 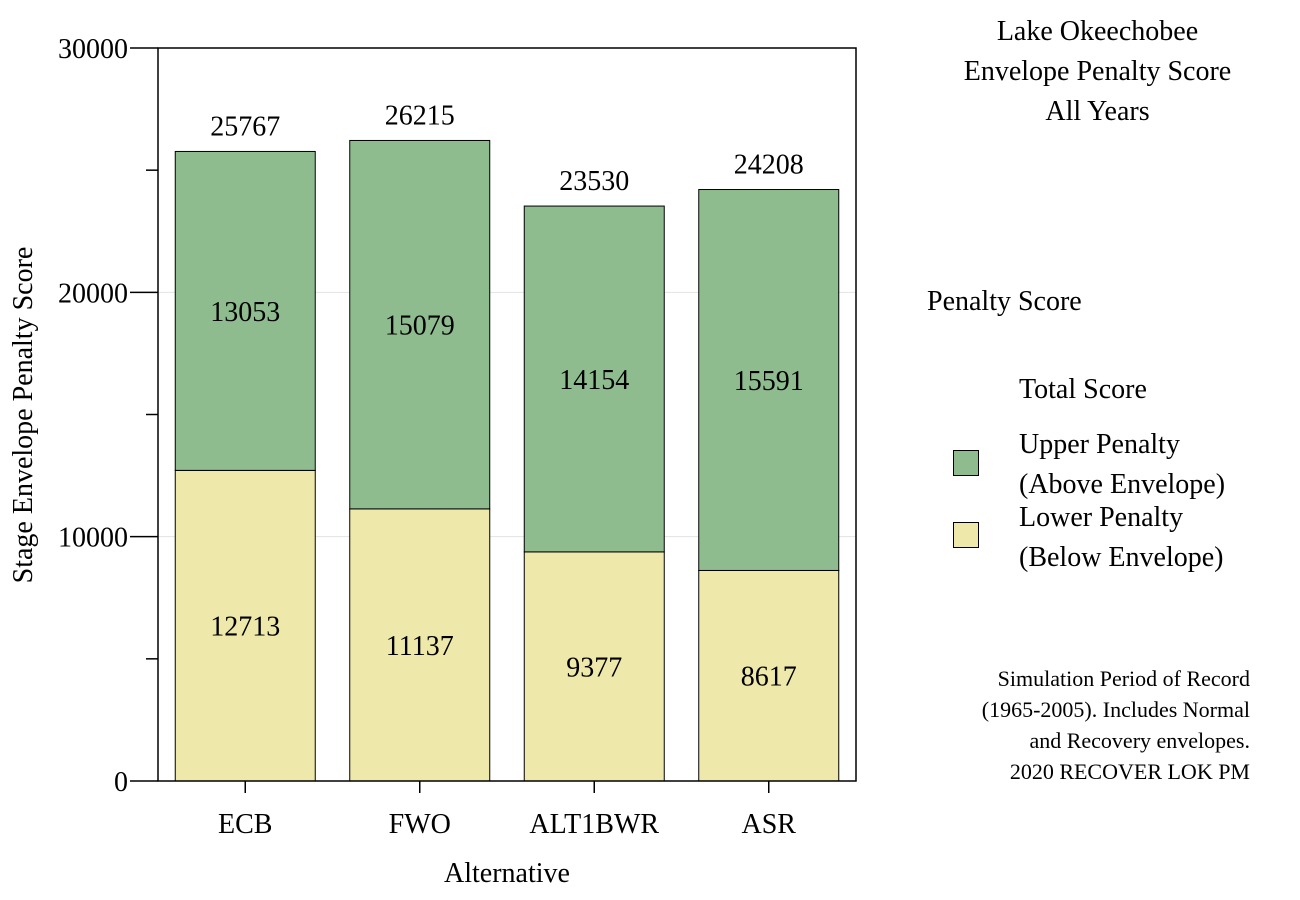 What do you see at coordinates (769, 824) in the screenshot?
I see `x-tick-label-asr: ASR` at bounding box center [769, 824].